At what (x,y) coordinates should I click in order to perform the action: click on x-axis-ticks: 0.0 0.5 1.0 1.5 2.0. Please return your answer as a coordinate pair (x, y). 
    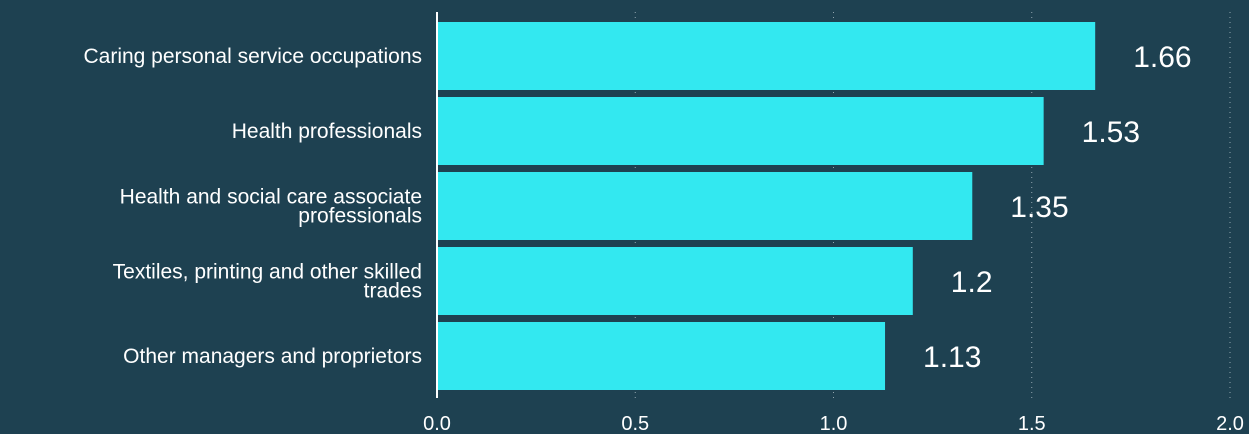
    Looking at the image, I should click on (833, 423).